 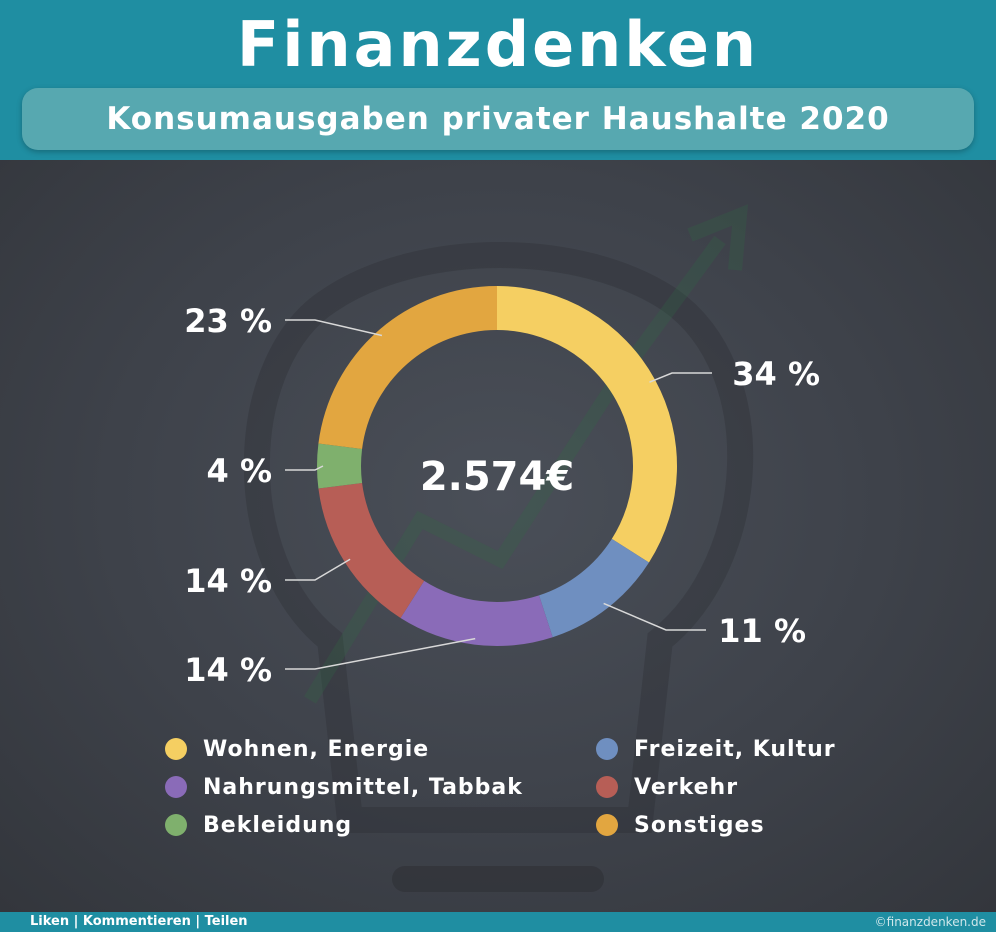 What do you see at coordinates (735, 749) in the screenshot?
I see `legend-label: Freizeit, Kultur` at bounding box center [735, 749].